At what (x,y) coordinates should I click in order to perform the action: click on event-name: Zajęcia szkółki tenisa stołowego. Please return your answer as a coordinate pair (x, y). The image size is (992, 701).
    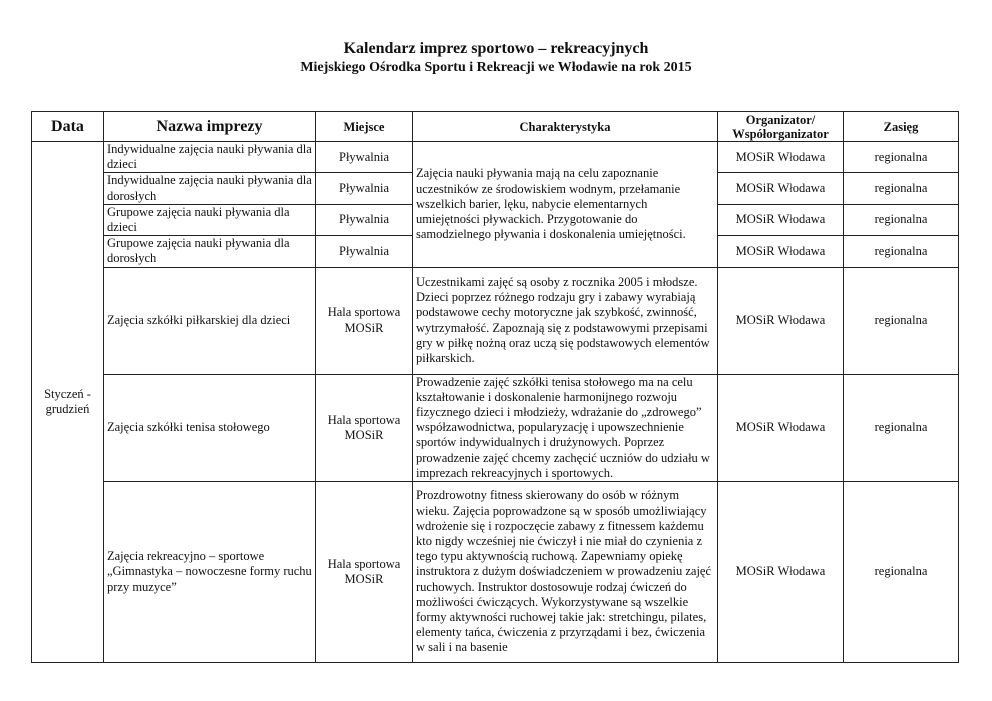
    Looking at the image, I should click on (209, 428).